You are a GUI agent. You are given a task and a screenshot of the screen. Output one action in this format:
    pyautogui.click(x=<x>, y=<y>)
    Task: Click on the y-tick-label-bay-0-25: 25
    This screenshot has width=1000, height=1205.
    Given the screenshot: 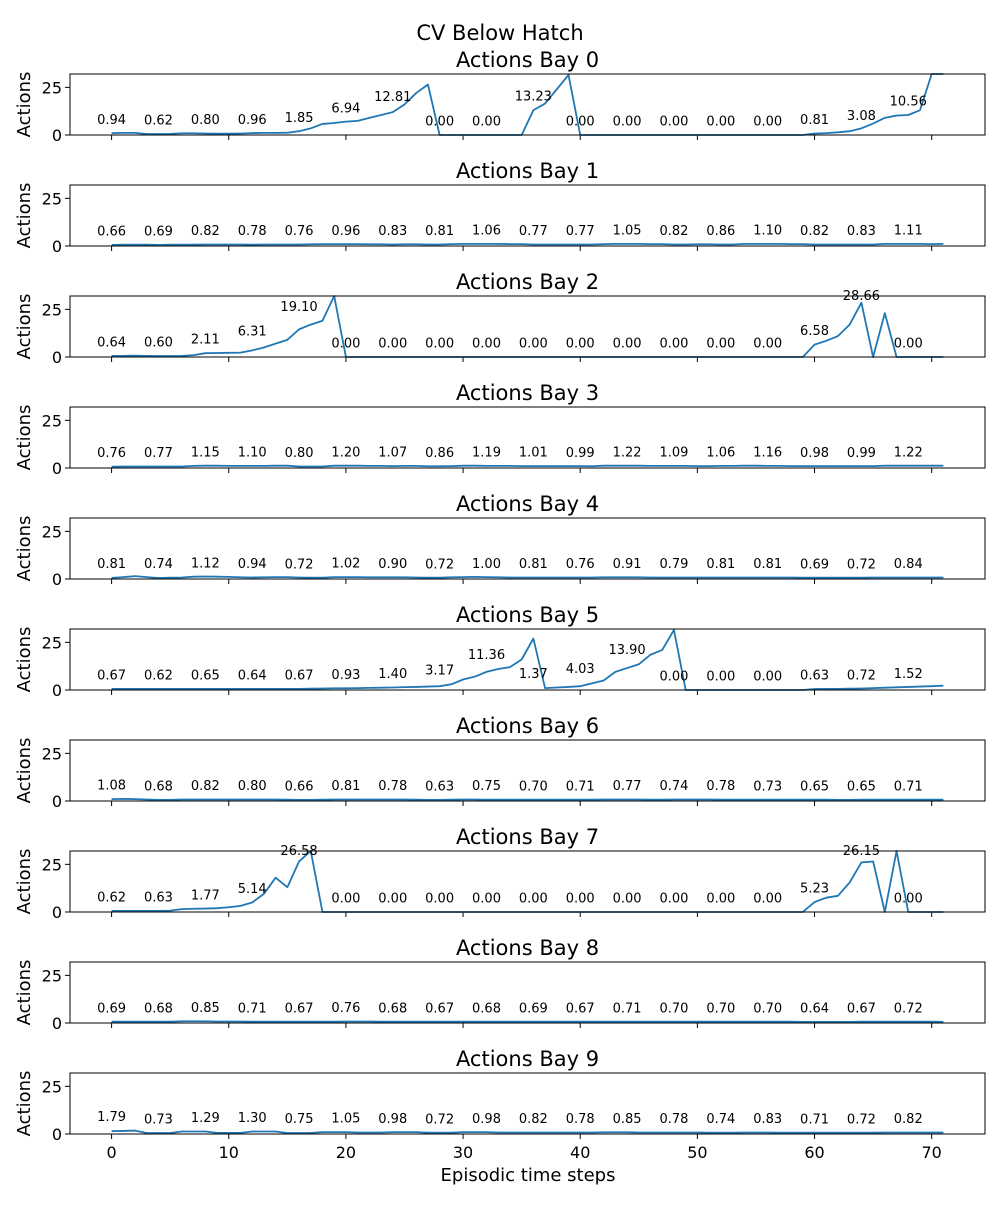 What is the action you would take?
    pyautogui.click(x=52, y=87)
    